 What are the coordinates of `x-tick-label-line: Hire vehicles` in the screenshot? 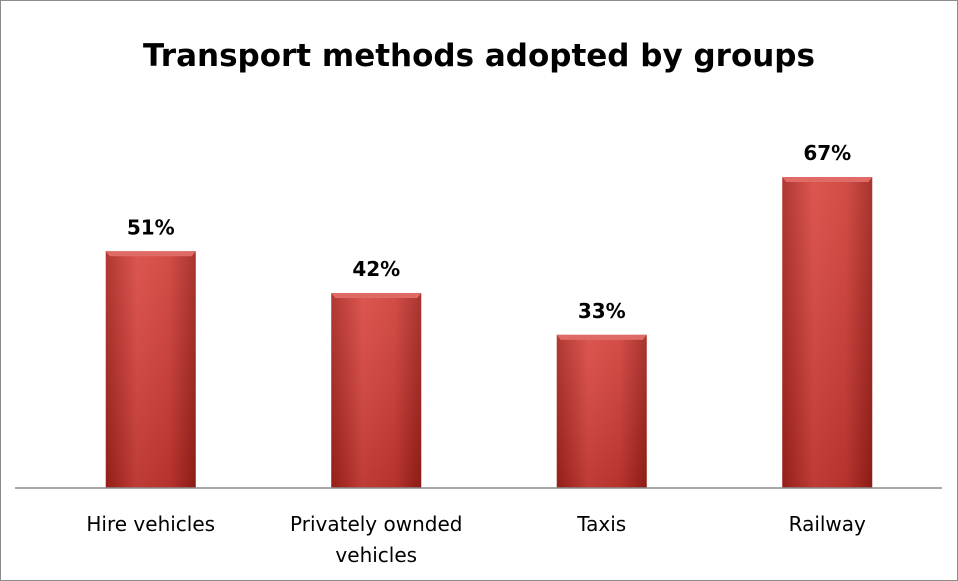 It's located at (150, 524).